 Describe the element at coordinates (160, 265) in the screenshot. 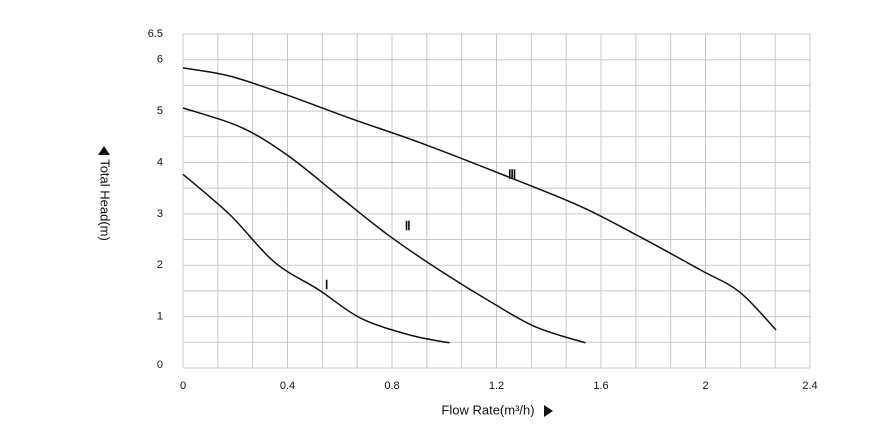

I see `y-tick-label: 2` at that location.